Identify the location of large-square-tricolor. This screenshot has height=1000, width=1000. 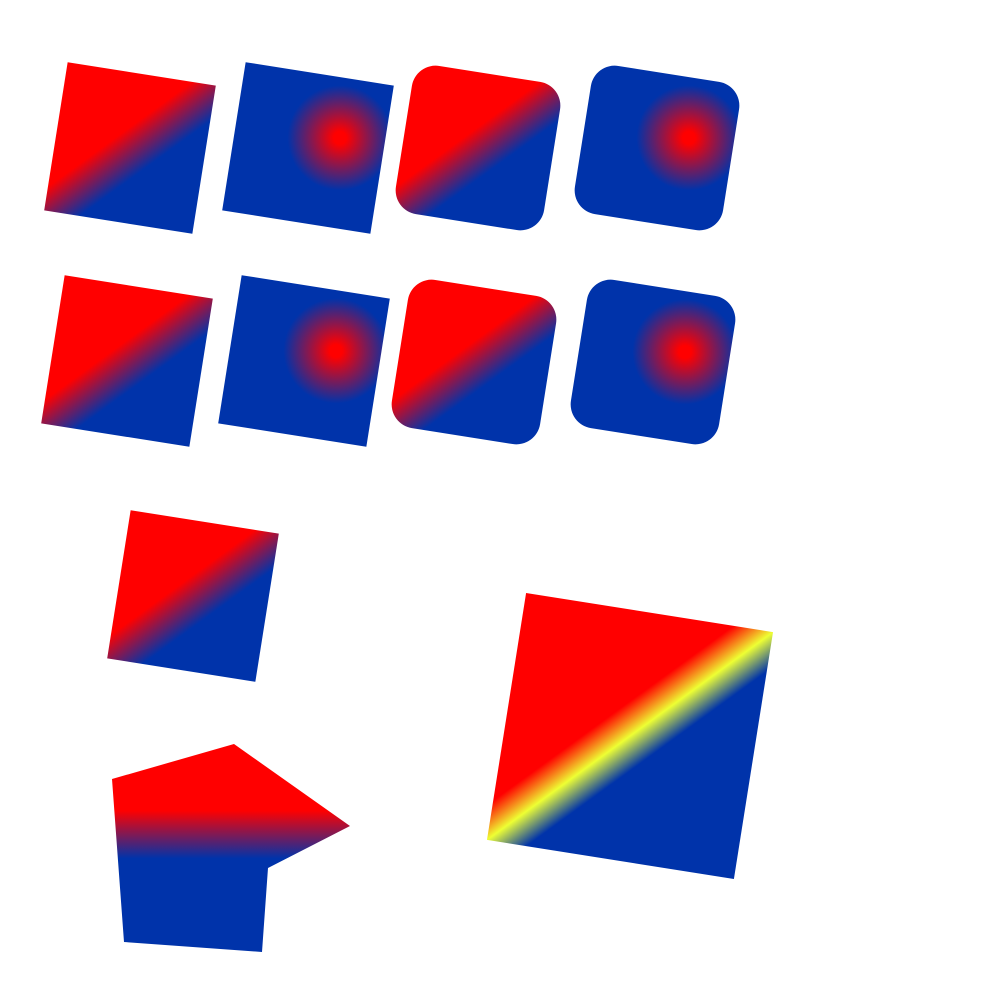
(630, 736).